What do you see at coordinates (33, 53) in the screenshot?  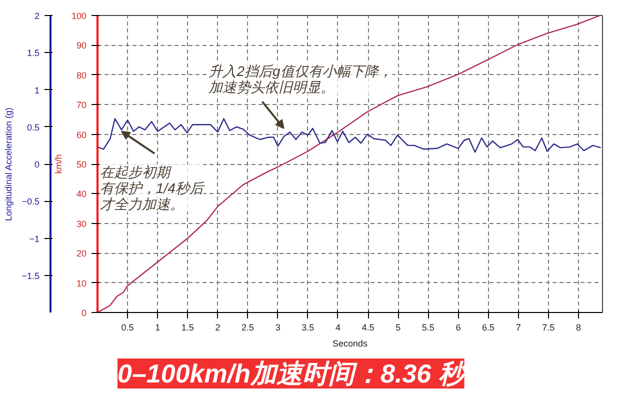 I see `y2-tick-label: 1.5` at bounding box center [33, 53].